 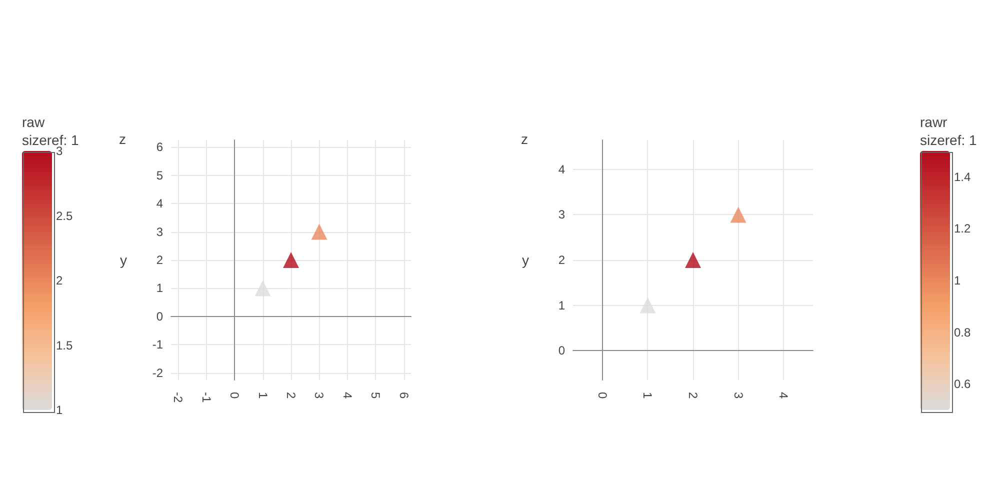 What do you see at coordinates (65, 215) in the screenshot?
I see `color-bar-label: 2.5` at bounding box center [65, 215].